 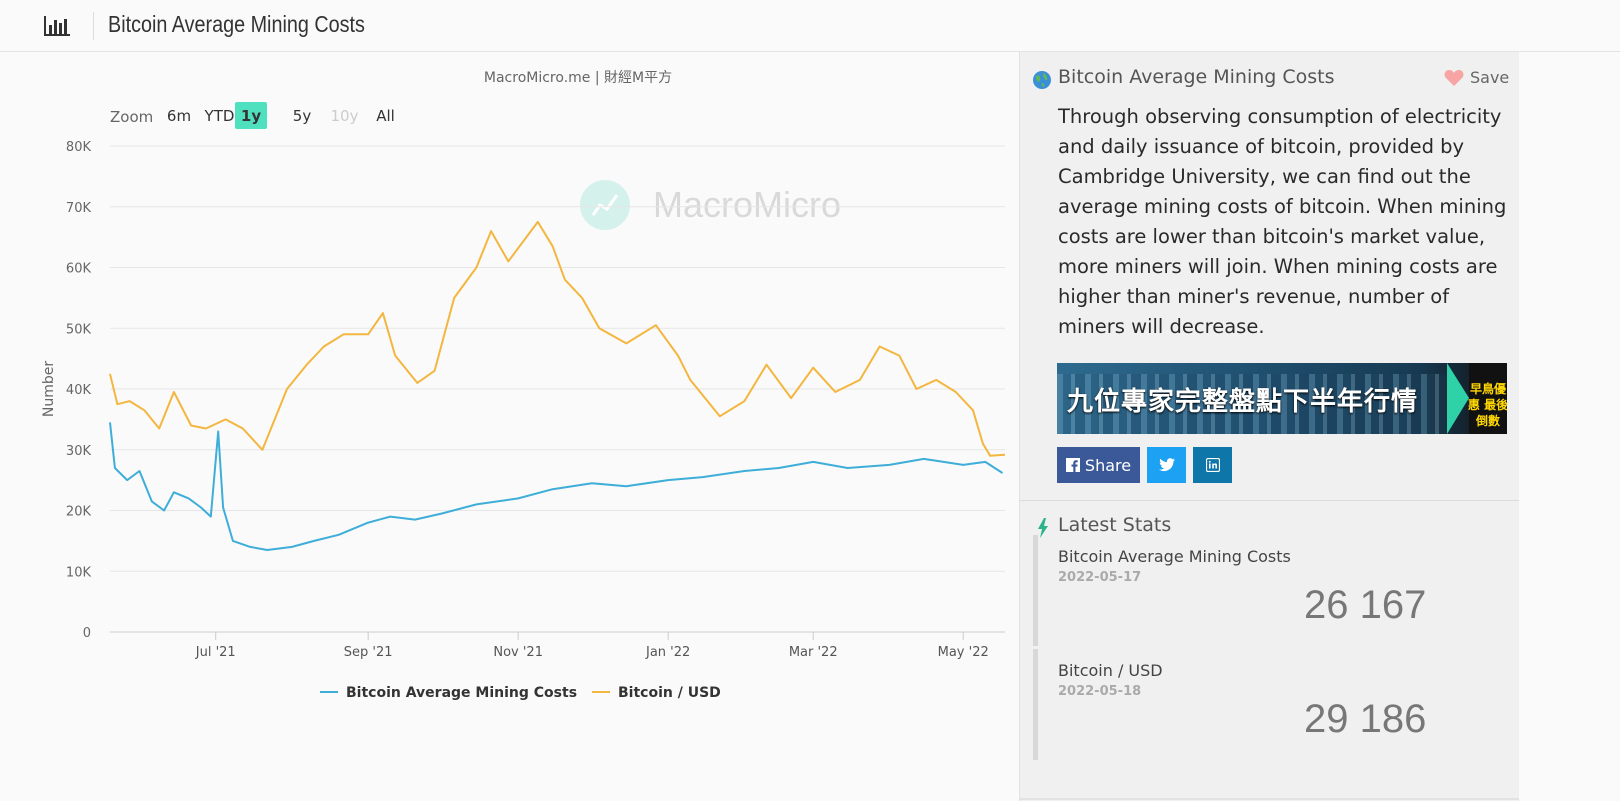 I want to click on stat-name: Bitcoin / USD, so click(x=1110, y=670).